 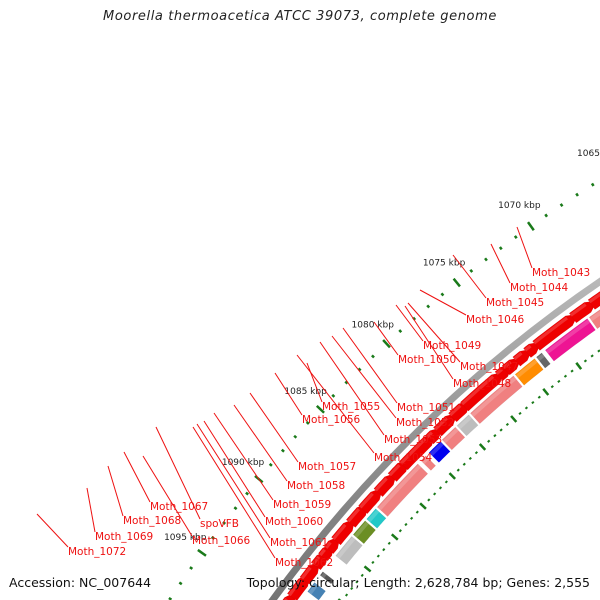 I want to click on gene-label: Moth_1049, so click(x=452, y=346).